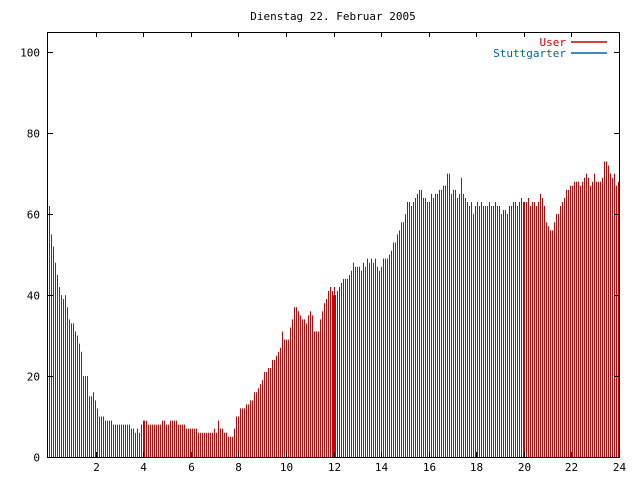 Image resolution: width=640 pixels, height=480 pixels. I want to click on legend: User Stuttgarter, so click(550, 48).